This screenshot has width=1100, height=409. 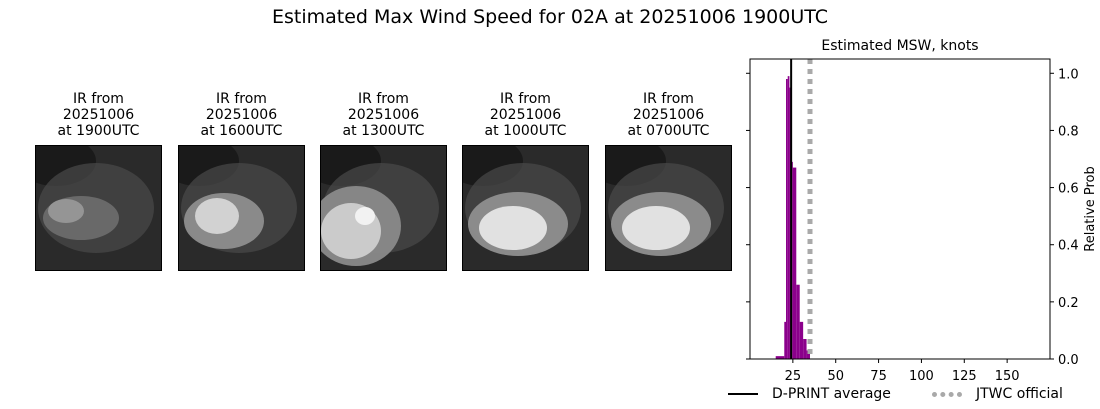 I want to click on ir-panel: IR from 20251006 at 0700UTC, so click(x=668, y=181).